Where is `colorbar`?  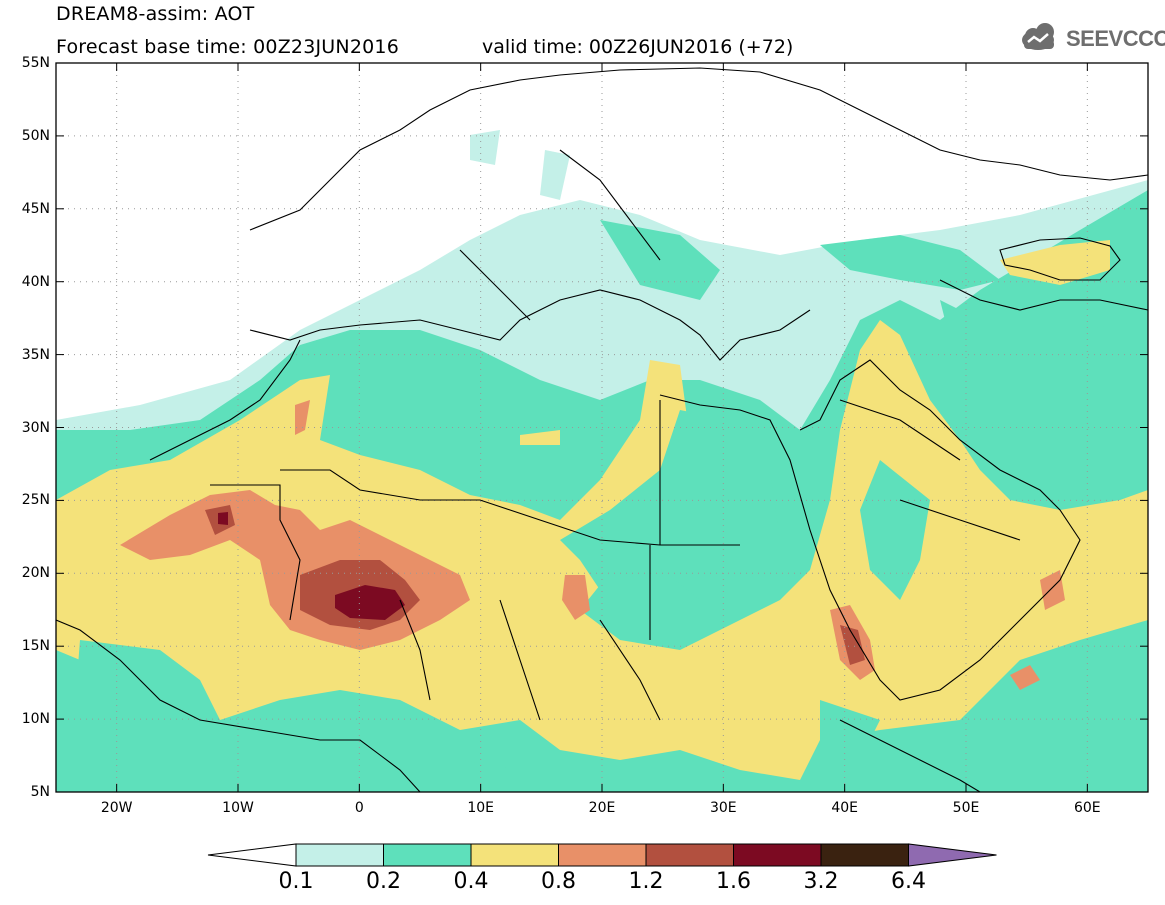
colorbar is located at coordinates (602, 855).